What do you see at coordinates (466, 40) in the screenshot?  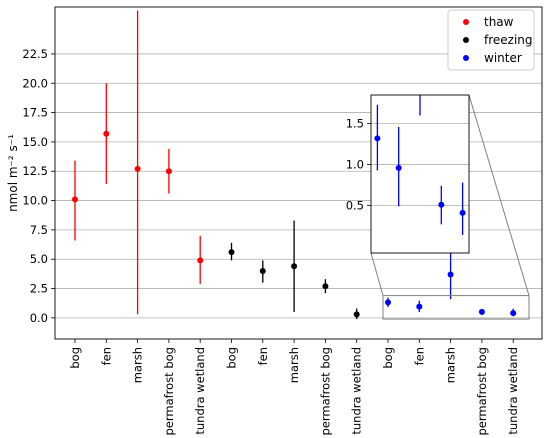 I see `legend-marker-freezing` at bounding box center [466, 40].